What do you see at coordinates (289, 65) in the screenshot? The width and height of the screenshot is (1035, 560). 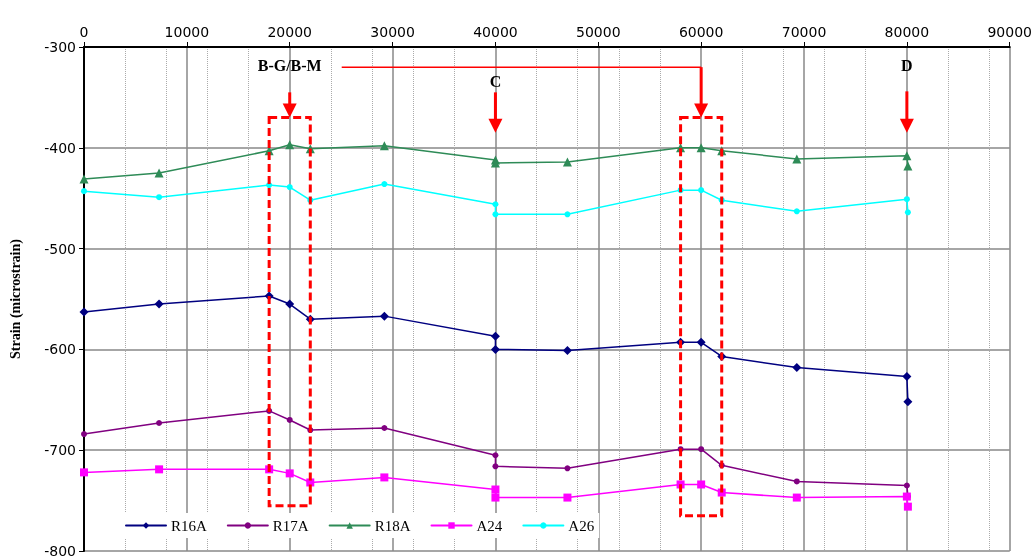 I see `annotation: B-G/B-M` at bounding box center [289, 65].